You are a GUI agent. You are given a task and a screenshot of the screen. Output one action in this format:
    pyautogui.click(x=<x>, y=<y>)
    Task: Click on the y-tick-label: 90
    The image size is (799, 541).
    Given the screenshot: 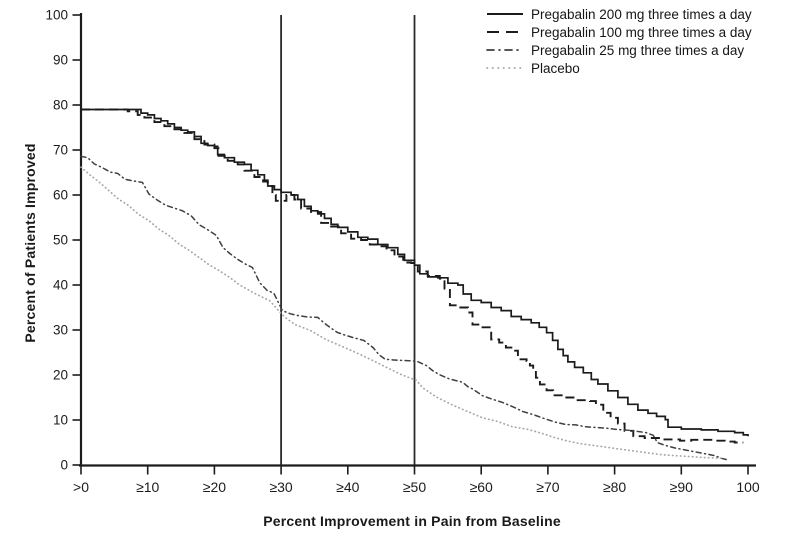 What is the action you would take?
    pyautogui.click(x=60, y=60)
    